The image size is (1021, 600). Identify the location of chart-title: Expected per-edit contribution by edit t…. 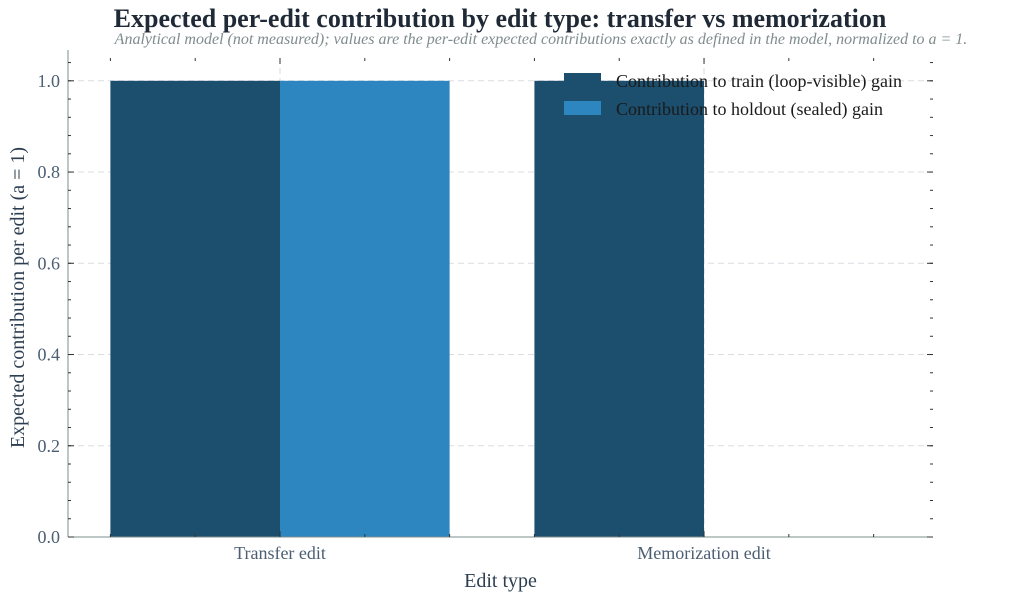
(500, 18).